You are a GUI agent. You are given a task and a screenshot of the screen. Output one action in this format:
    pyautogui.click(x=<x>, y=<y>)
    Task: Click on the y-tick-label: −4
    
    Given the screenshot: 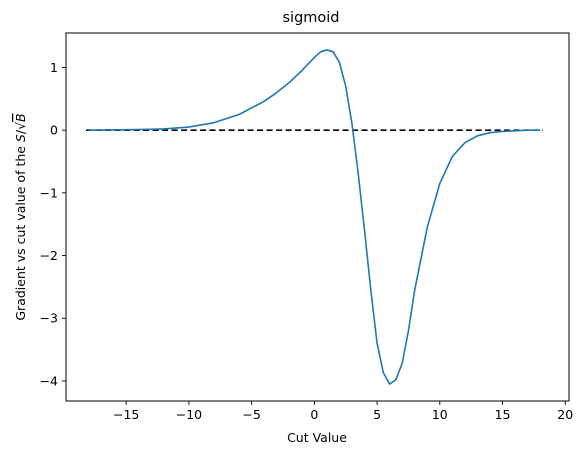 What is the action you would take?
    pyautogui.click(x=49, y=380)
    